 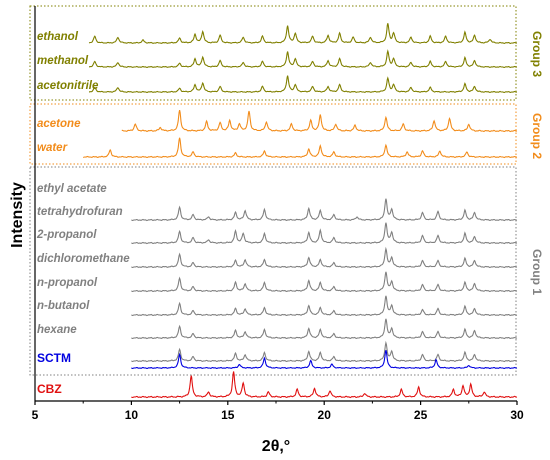 What do you see at coordinates (537, 272) in the screenshot?
I see `group-1-label: Group 1` at bounding box center [537, 272].